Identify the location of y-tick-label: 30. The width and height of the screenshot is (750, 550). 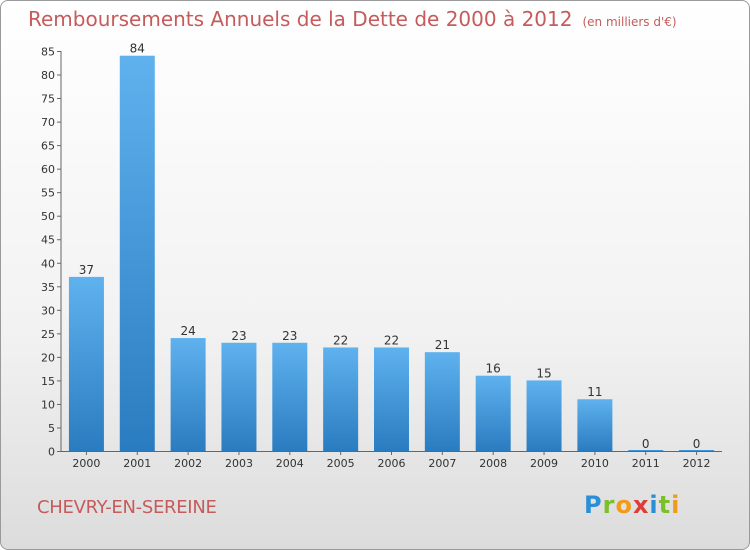
(48, 310).